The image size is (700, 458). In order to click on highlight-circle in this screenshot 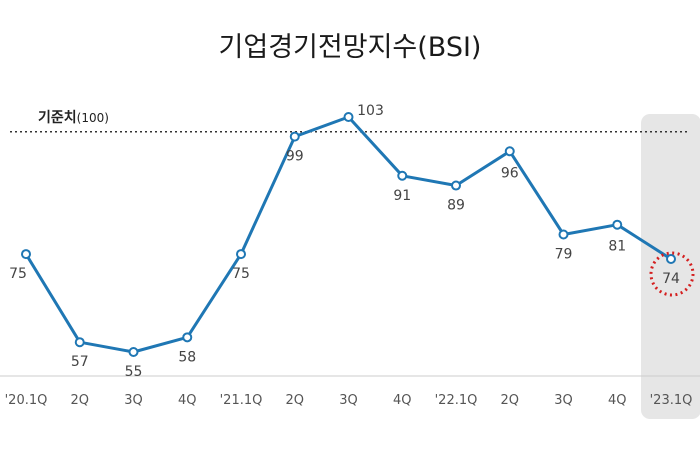, I will do `click(672, 274)`.